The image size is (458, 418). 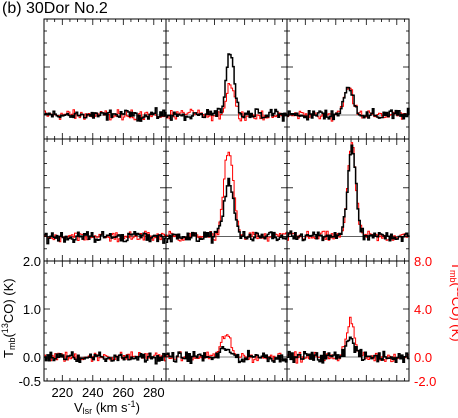 What do you see at coordinates (110, 407) in the screenshot?
I see `x-axis-label-unit: (km s` at bounding box center [110, 407].